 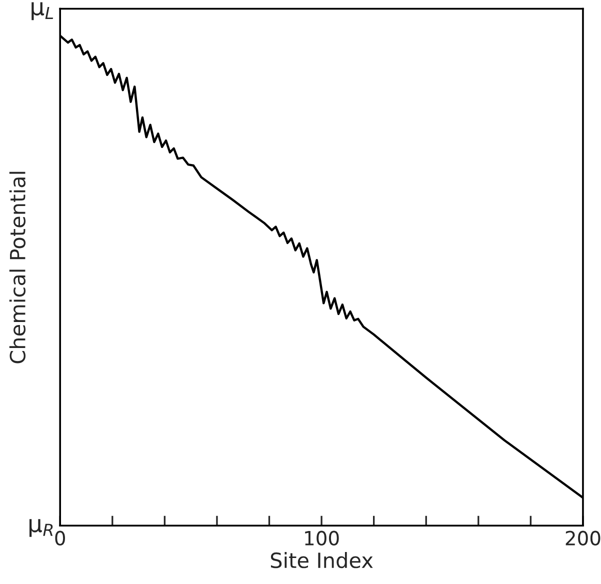 What do you see at coordinates (322, 538) in the screenshot?
I see `x-tick-label: 100` at bounding box center [322, 538].